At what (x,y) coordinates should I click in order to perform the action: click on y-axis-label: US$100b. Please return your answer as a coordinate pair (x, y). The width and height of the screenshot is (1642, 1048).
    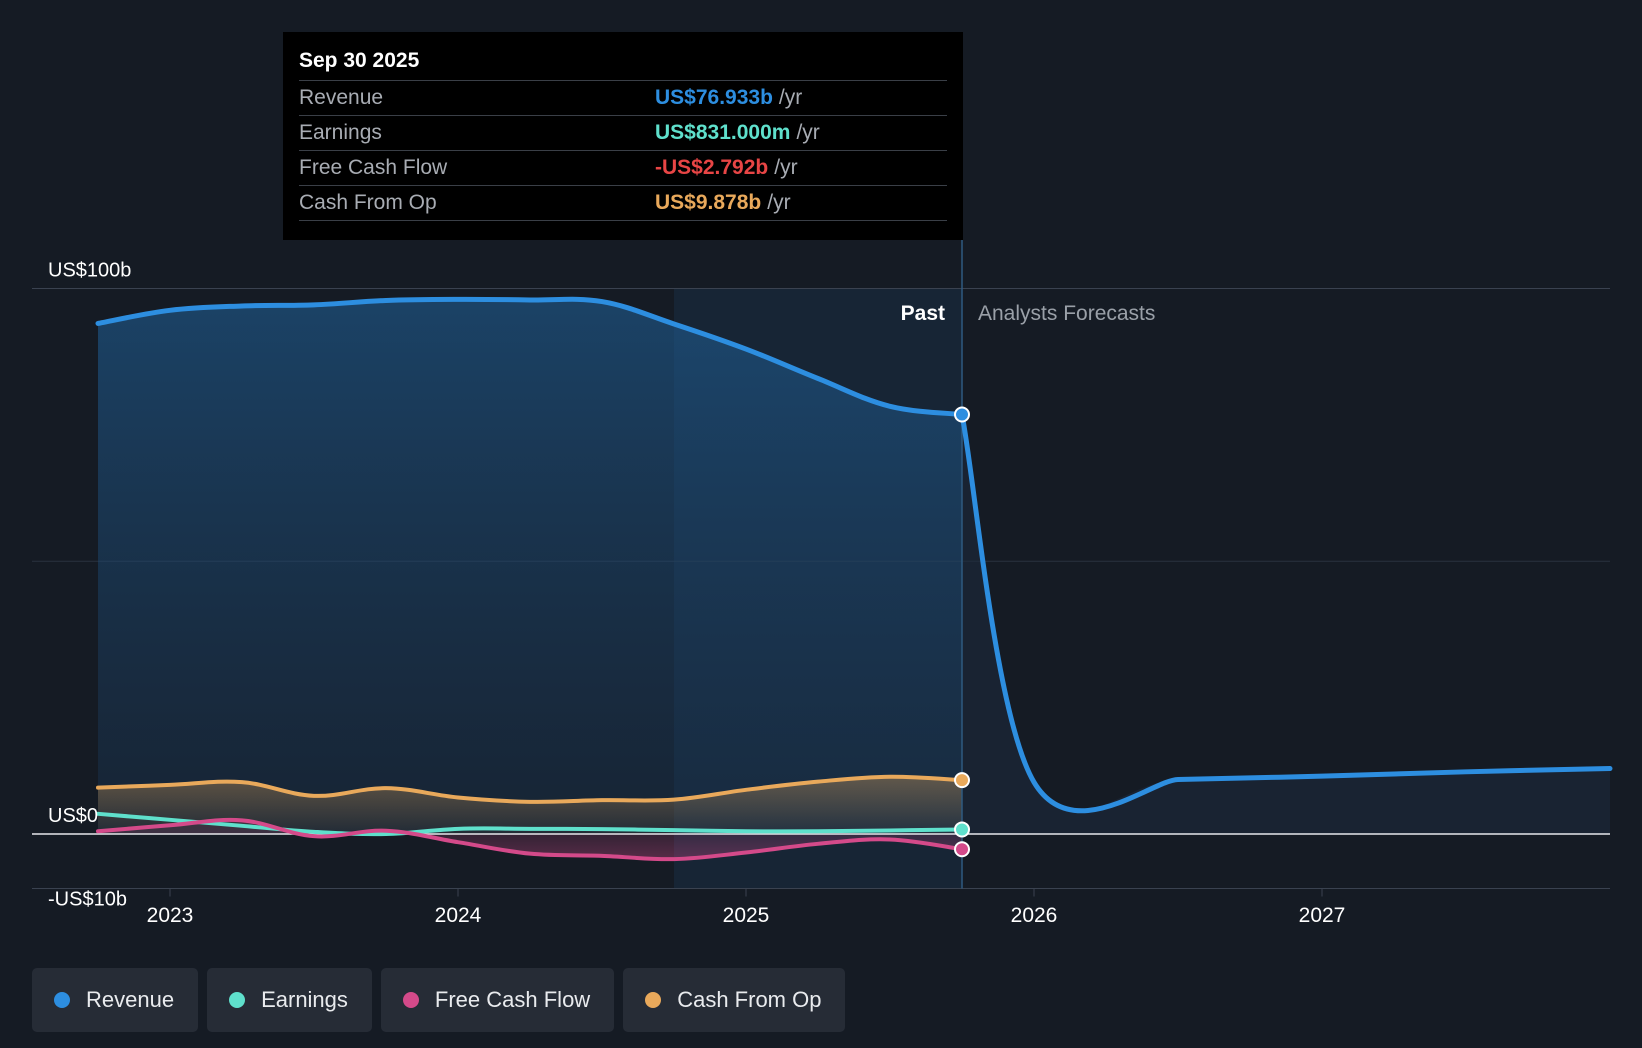
    Looking at the image, I should click on (89, 271).